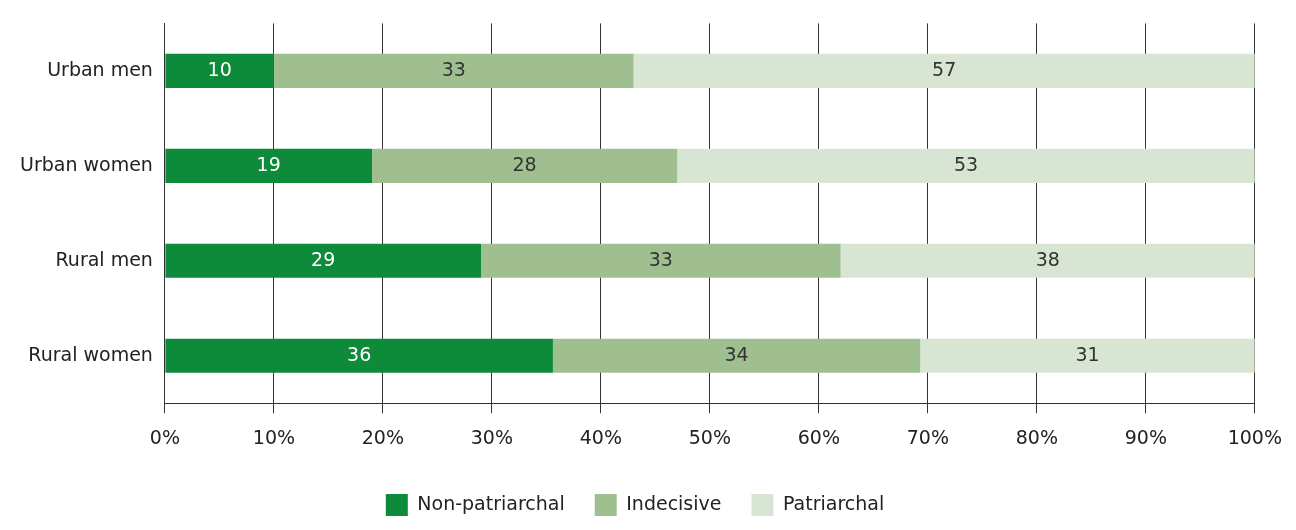 The width and height of the screenshot is (1296, 530). What do you see at coordinates (100, 68) in the screenshot?
I see `y-tick-label: Urban men` at bounding box center [100, 68].